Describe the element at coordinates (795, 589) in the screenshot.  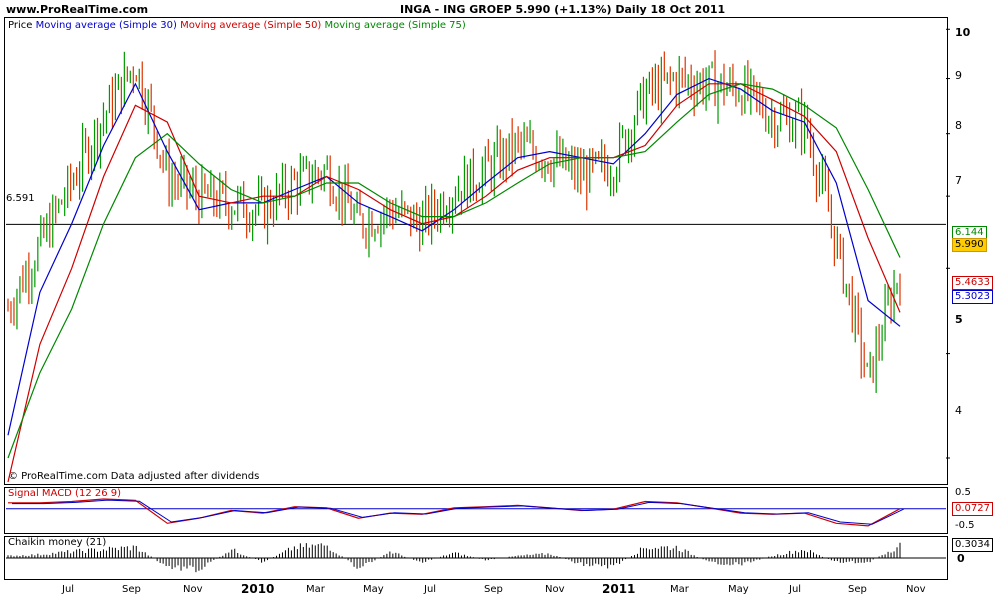
I see `xlabel-jul-2011: Jul` at that location.